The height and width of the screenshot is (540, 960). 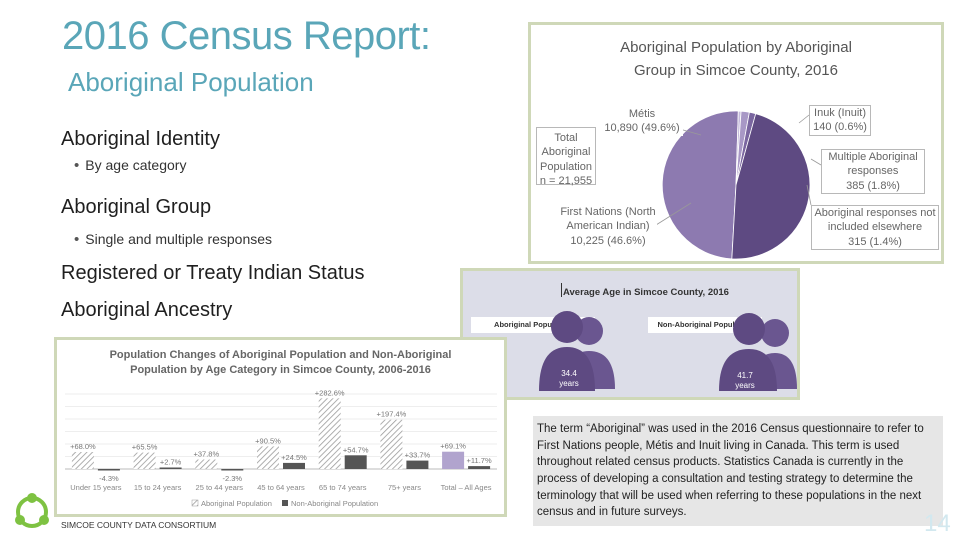 I want to click on category-label: 75+ years, so click(x=404, y=487).